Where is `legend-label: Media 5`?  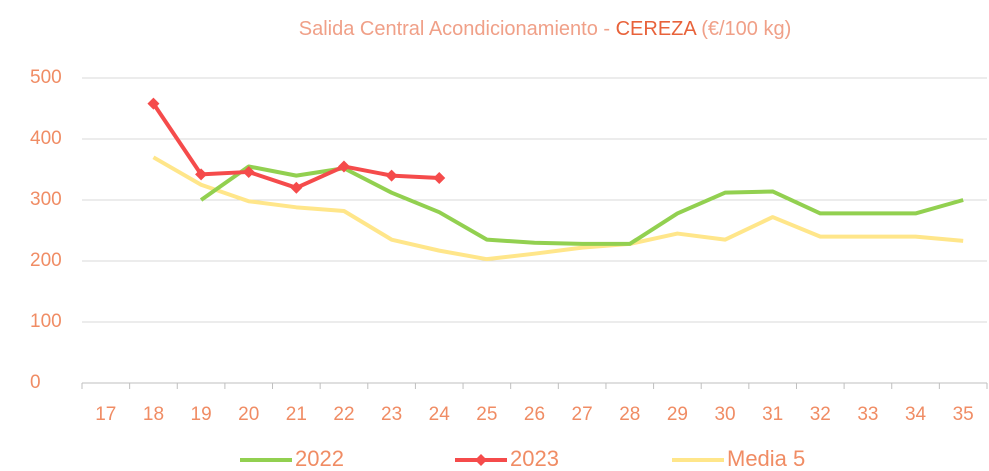 legend-label: Media 5 is located at coordinates (766, 458).